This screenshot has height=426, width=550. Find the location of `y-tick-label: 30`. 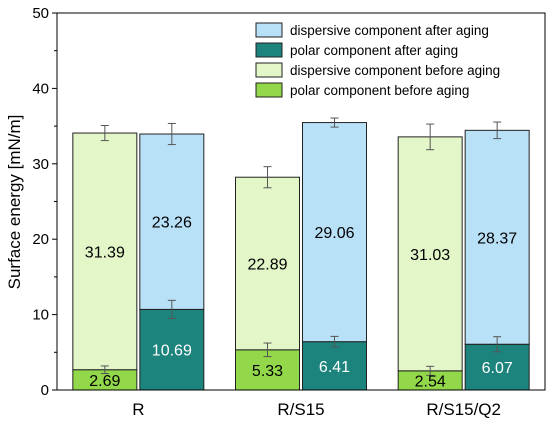

y-tick-label: 30 is located at coordinates (40, 164).